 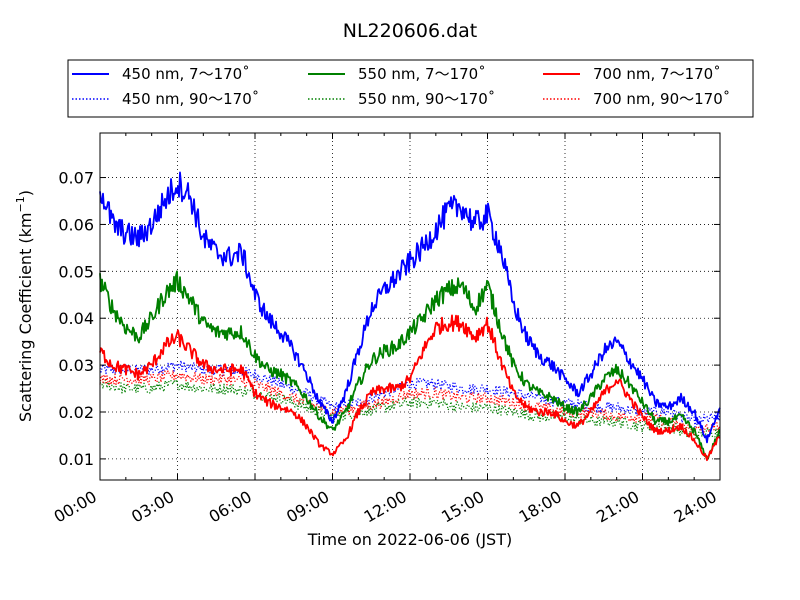 What do you see at coordinates (75, 507) in the screenshot?
I see `x-tick-label: 00:00` at bounding box center [75, 507].